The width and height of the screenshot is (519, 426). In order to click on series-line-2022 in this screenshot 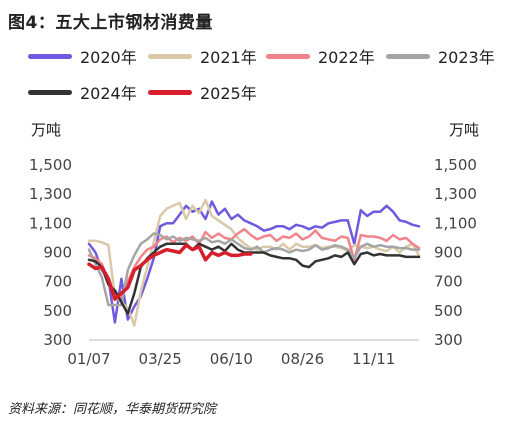, I will do `click(254, 264)`.